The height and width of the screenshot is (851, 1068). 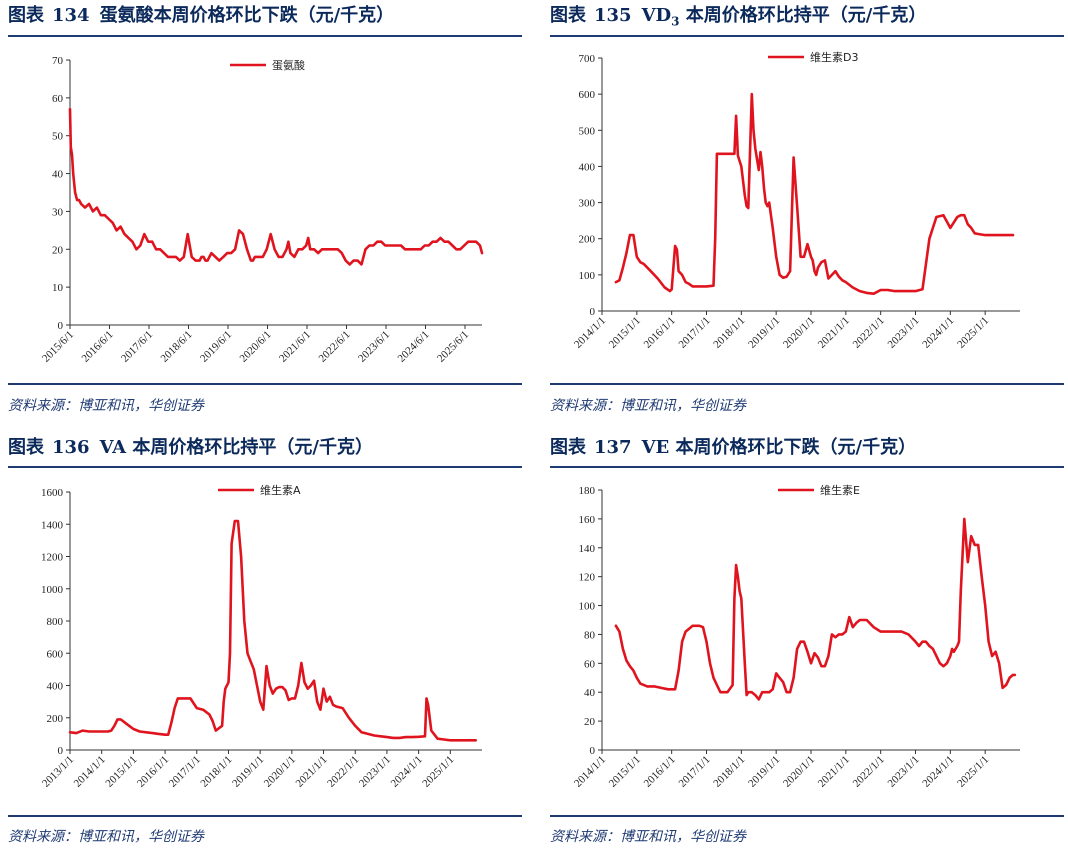 What do you see at coordinates (97, 347) in the screenshot?
I see `x-tick-label: 2016/6/1` at bounding box center [97, 347].